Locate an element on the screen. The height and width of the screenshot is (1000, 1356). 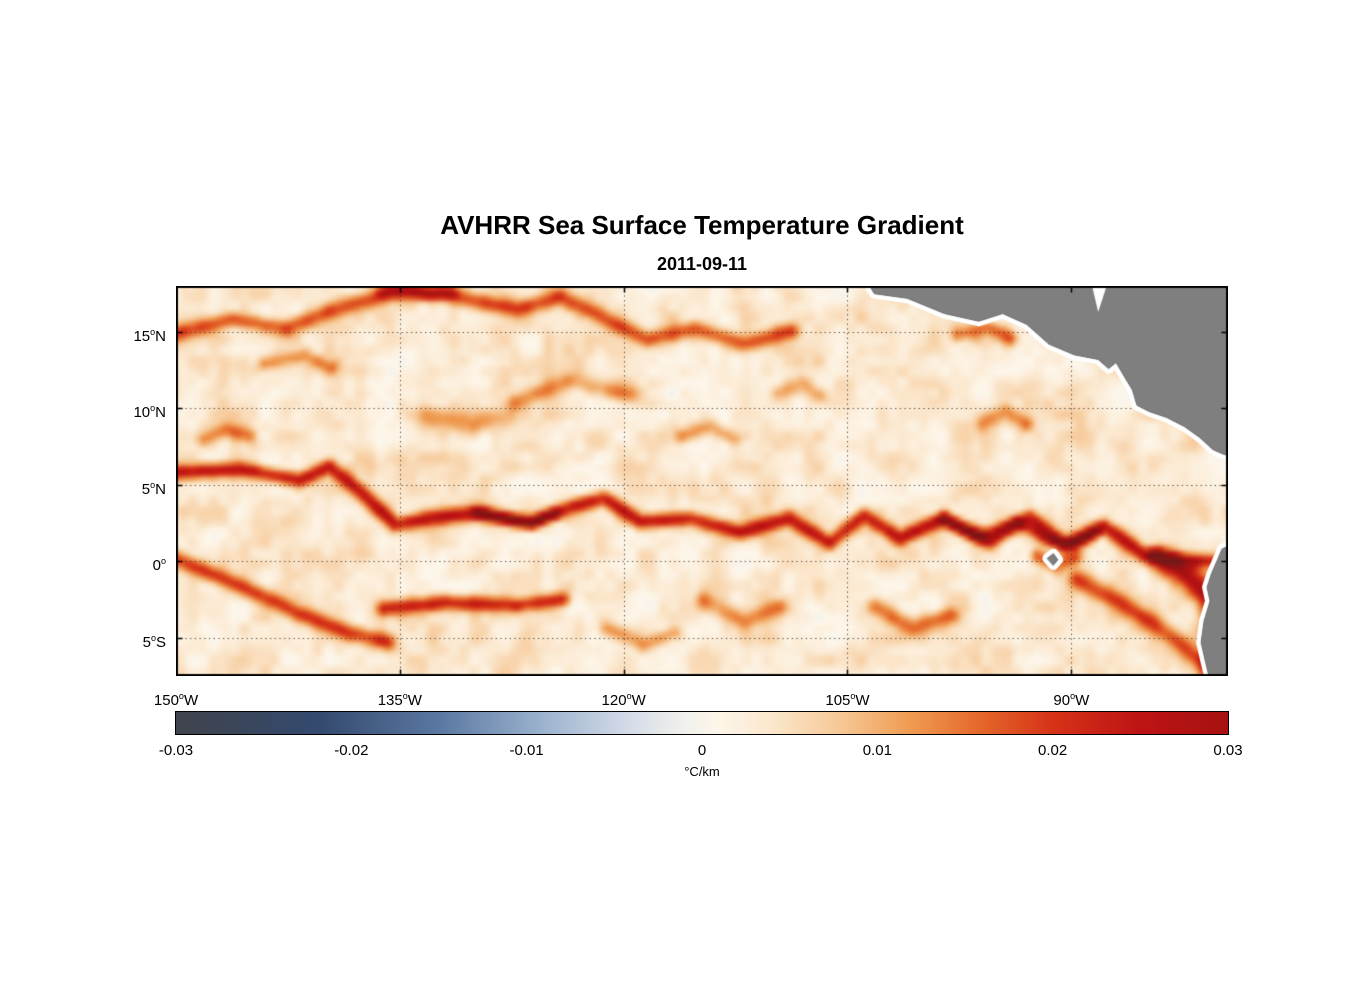
y-tick-label: 10oN is located at coordinates (149, 412).